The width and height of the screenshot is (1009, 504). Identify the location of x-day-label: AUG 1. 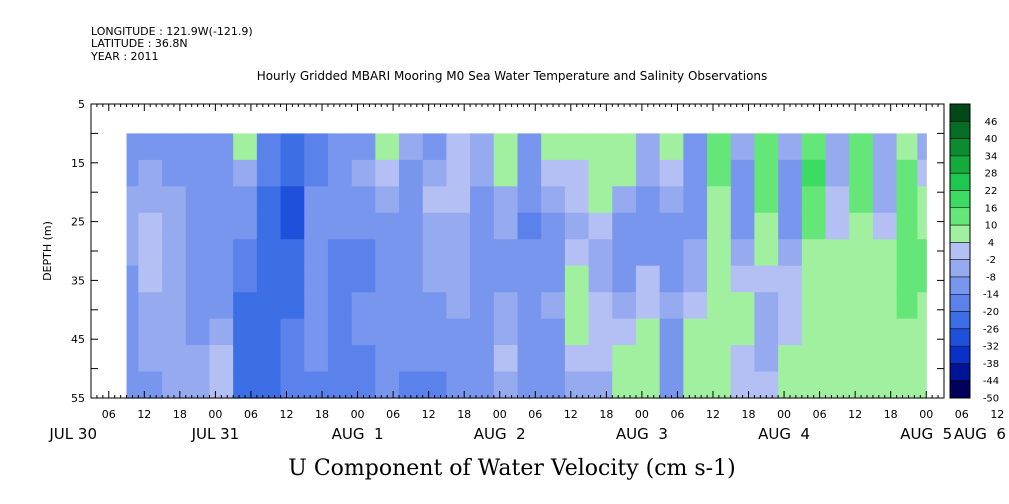
(358, 434).